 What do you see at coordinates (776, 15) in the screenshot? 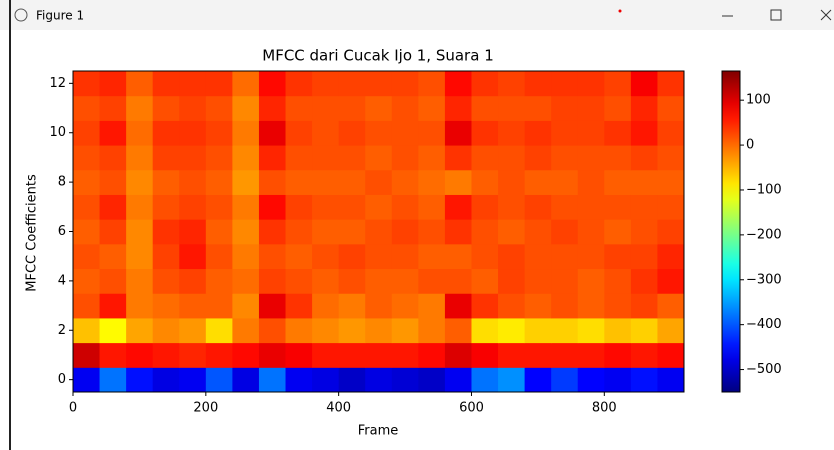
I see `maximize-button` at bounding box center [776, 15].